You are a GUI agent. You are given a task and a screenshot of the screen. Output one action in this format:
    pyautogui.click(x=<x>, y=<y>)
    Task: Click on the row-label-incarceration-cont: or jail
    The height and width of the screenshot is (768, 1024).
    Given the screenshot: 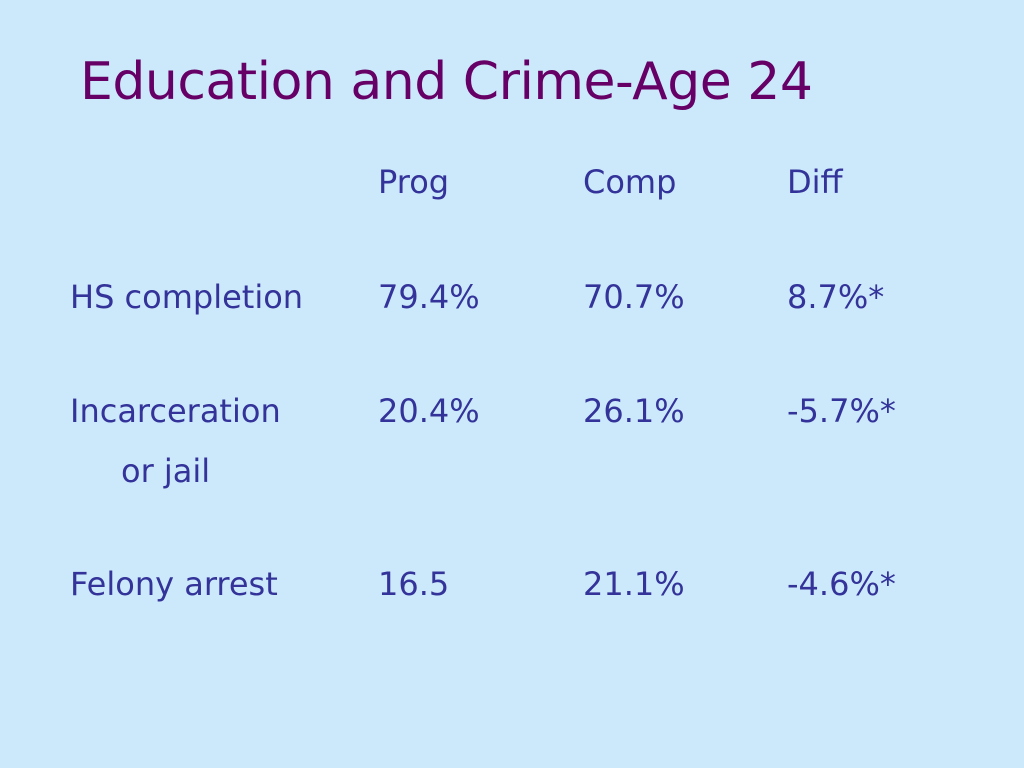 What is the action you would take?
    pyautogui.click(x=166, y=471)
    